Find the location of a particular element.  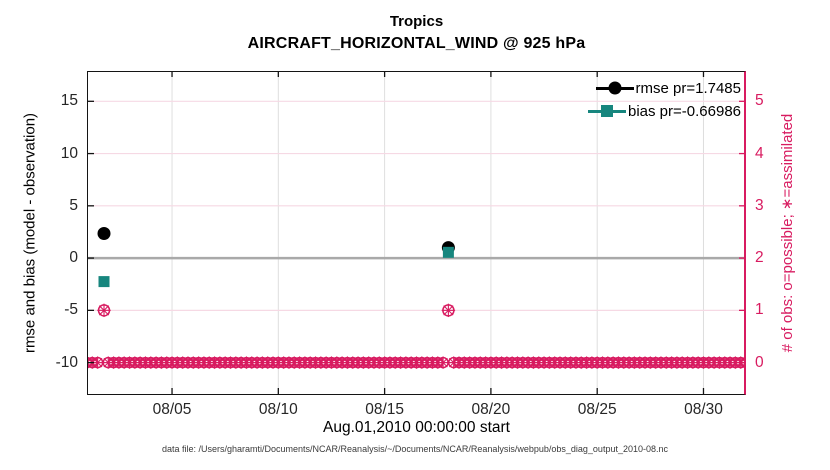

x-axis-label: Aug.01,2010 00:00:00 start is located at coordinates (416, 427).